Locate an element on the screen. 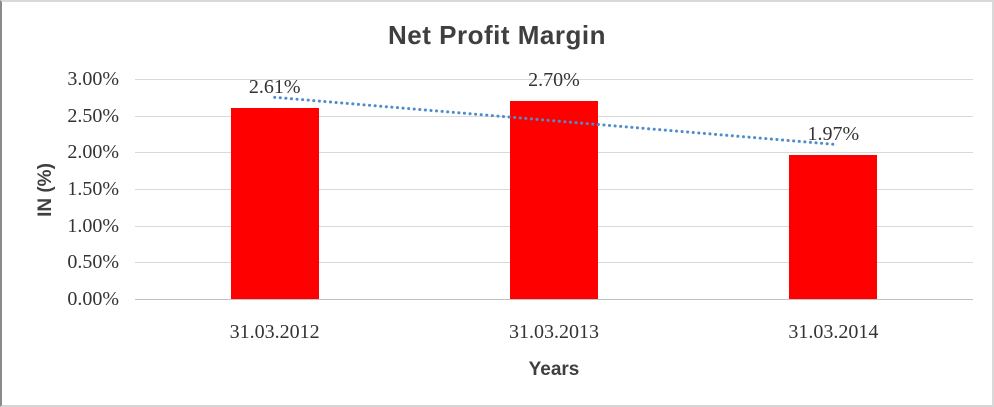  x-tick-label: 31.03.2013 is located at coordinates (554, 332).